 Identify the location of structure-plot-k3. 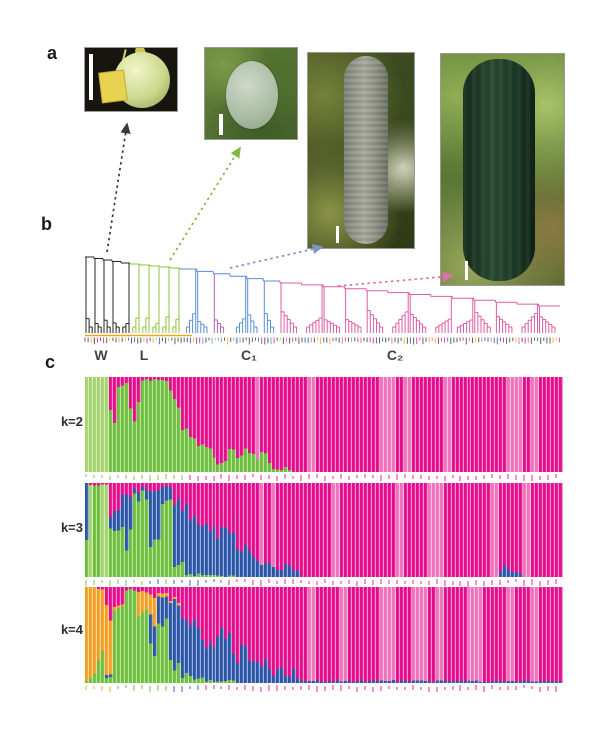
(324, 530).